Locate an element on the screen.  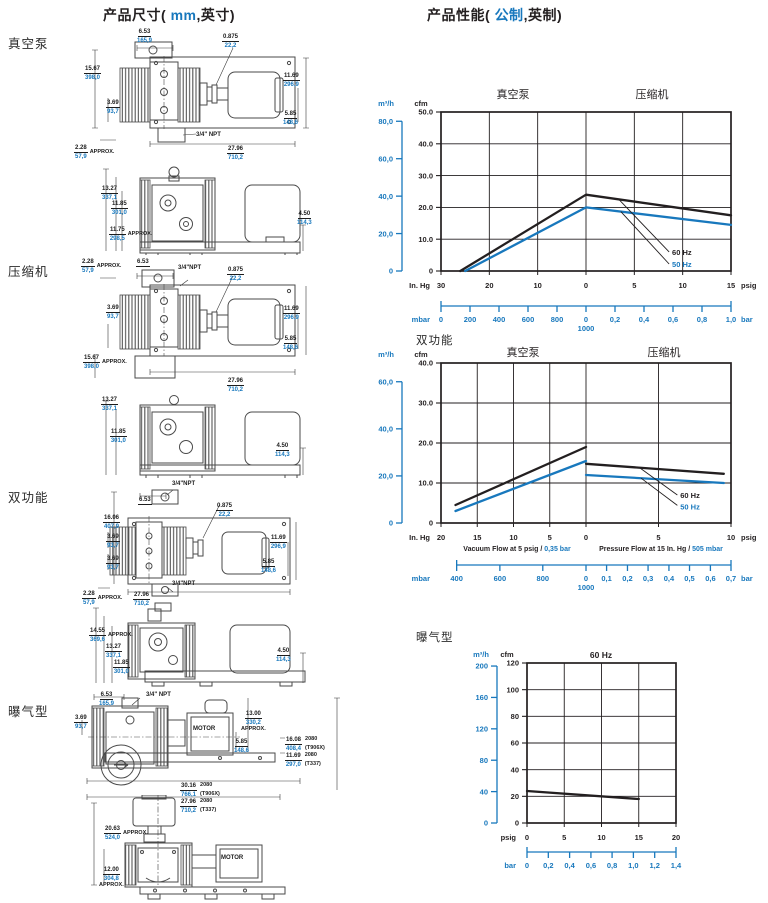
dim-millimeters: 524,0 is located at coordinates (113, 838).